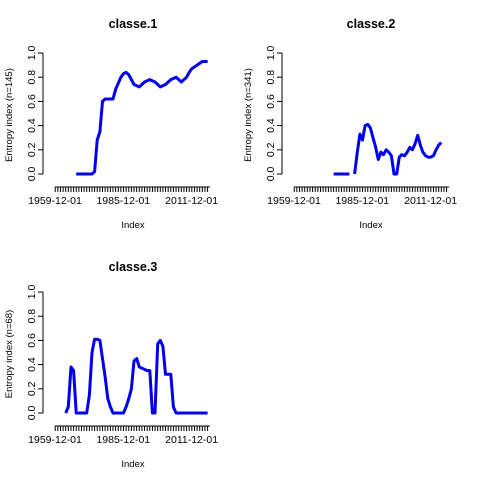 The image size is (480, 480). Describe the element at coordinates (133, 267) in the screenshot. I see `chart-title: classe.3` at that location.